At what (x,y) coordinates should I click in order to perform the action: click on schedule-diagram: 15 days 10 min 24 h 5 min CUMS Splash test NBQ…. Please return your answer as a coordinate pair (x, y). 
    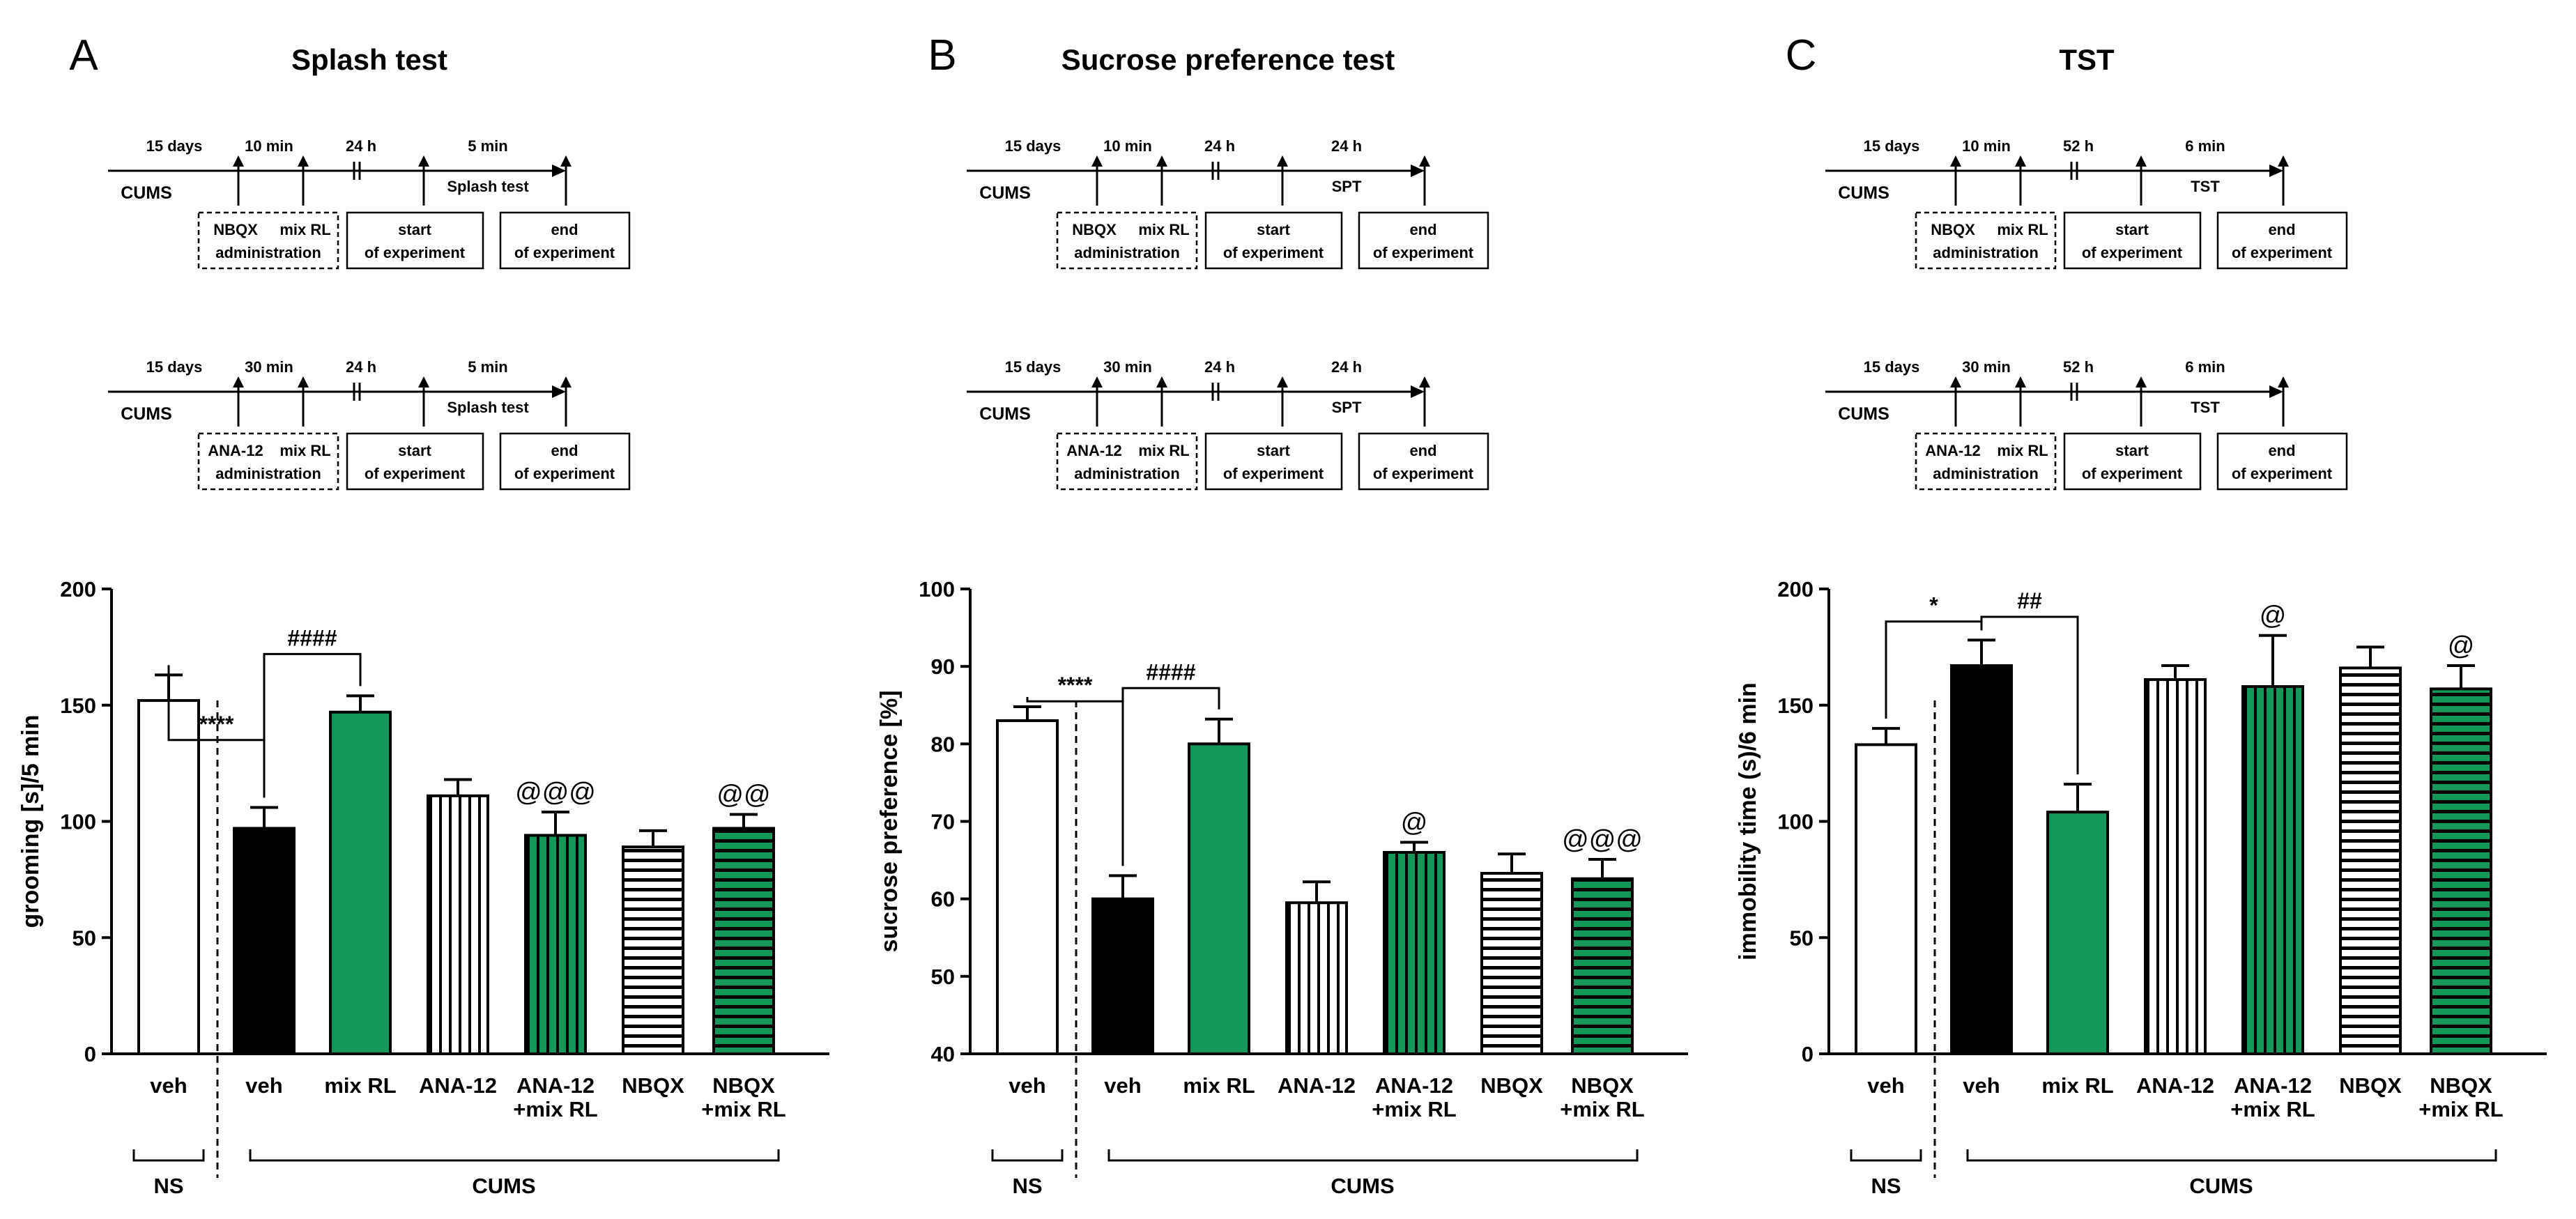
    Looking at the image, I should click on (370, 203).